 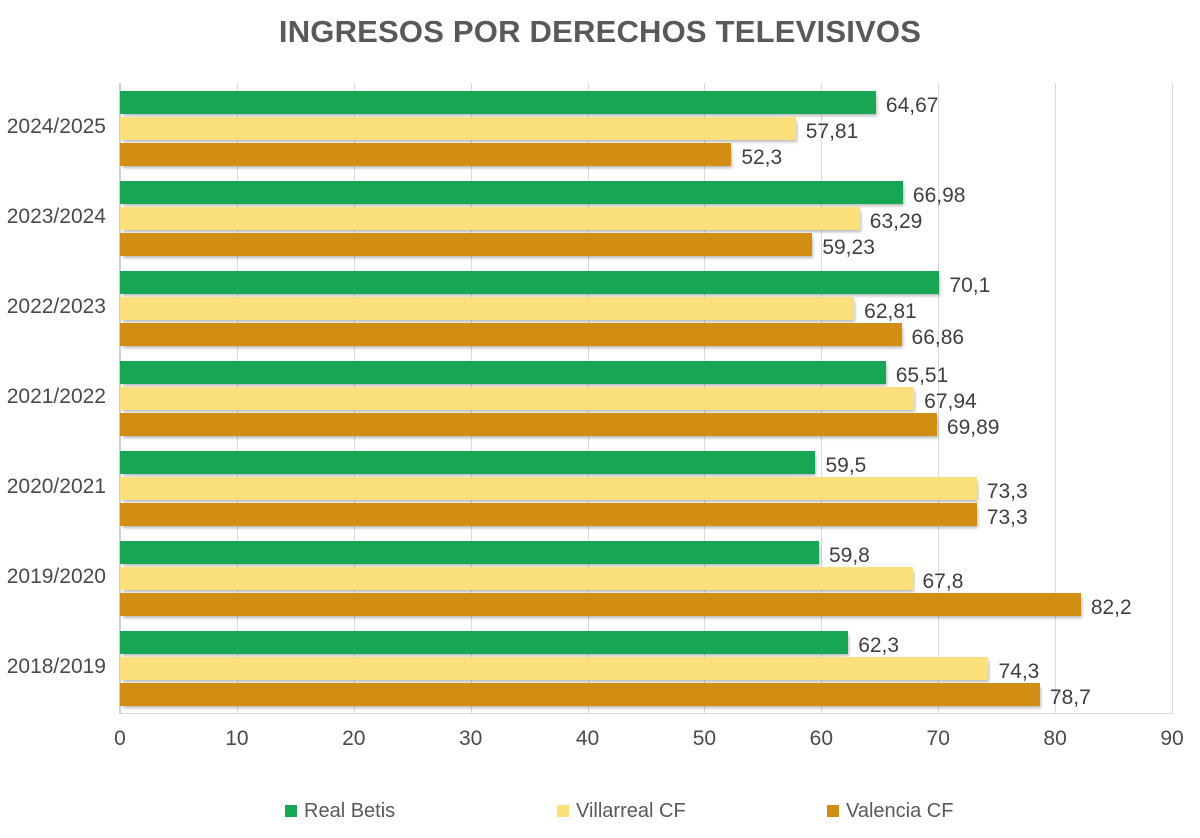 I want to click on legend-item: Real Betis, so click(x=340, y=811).